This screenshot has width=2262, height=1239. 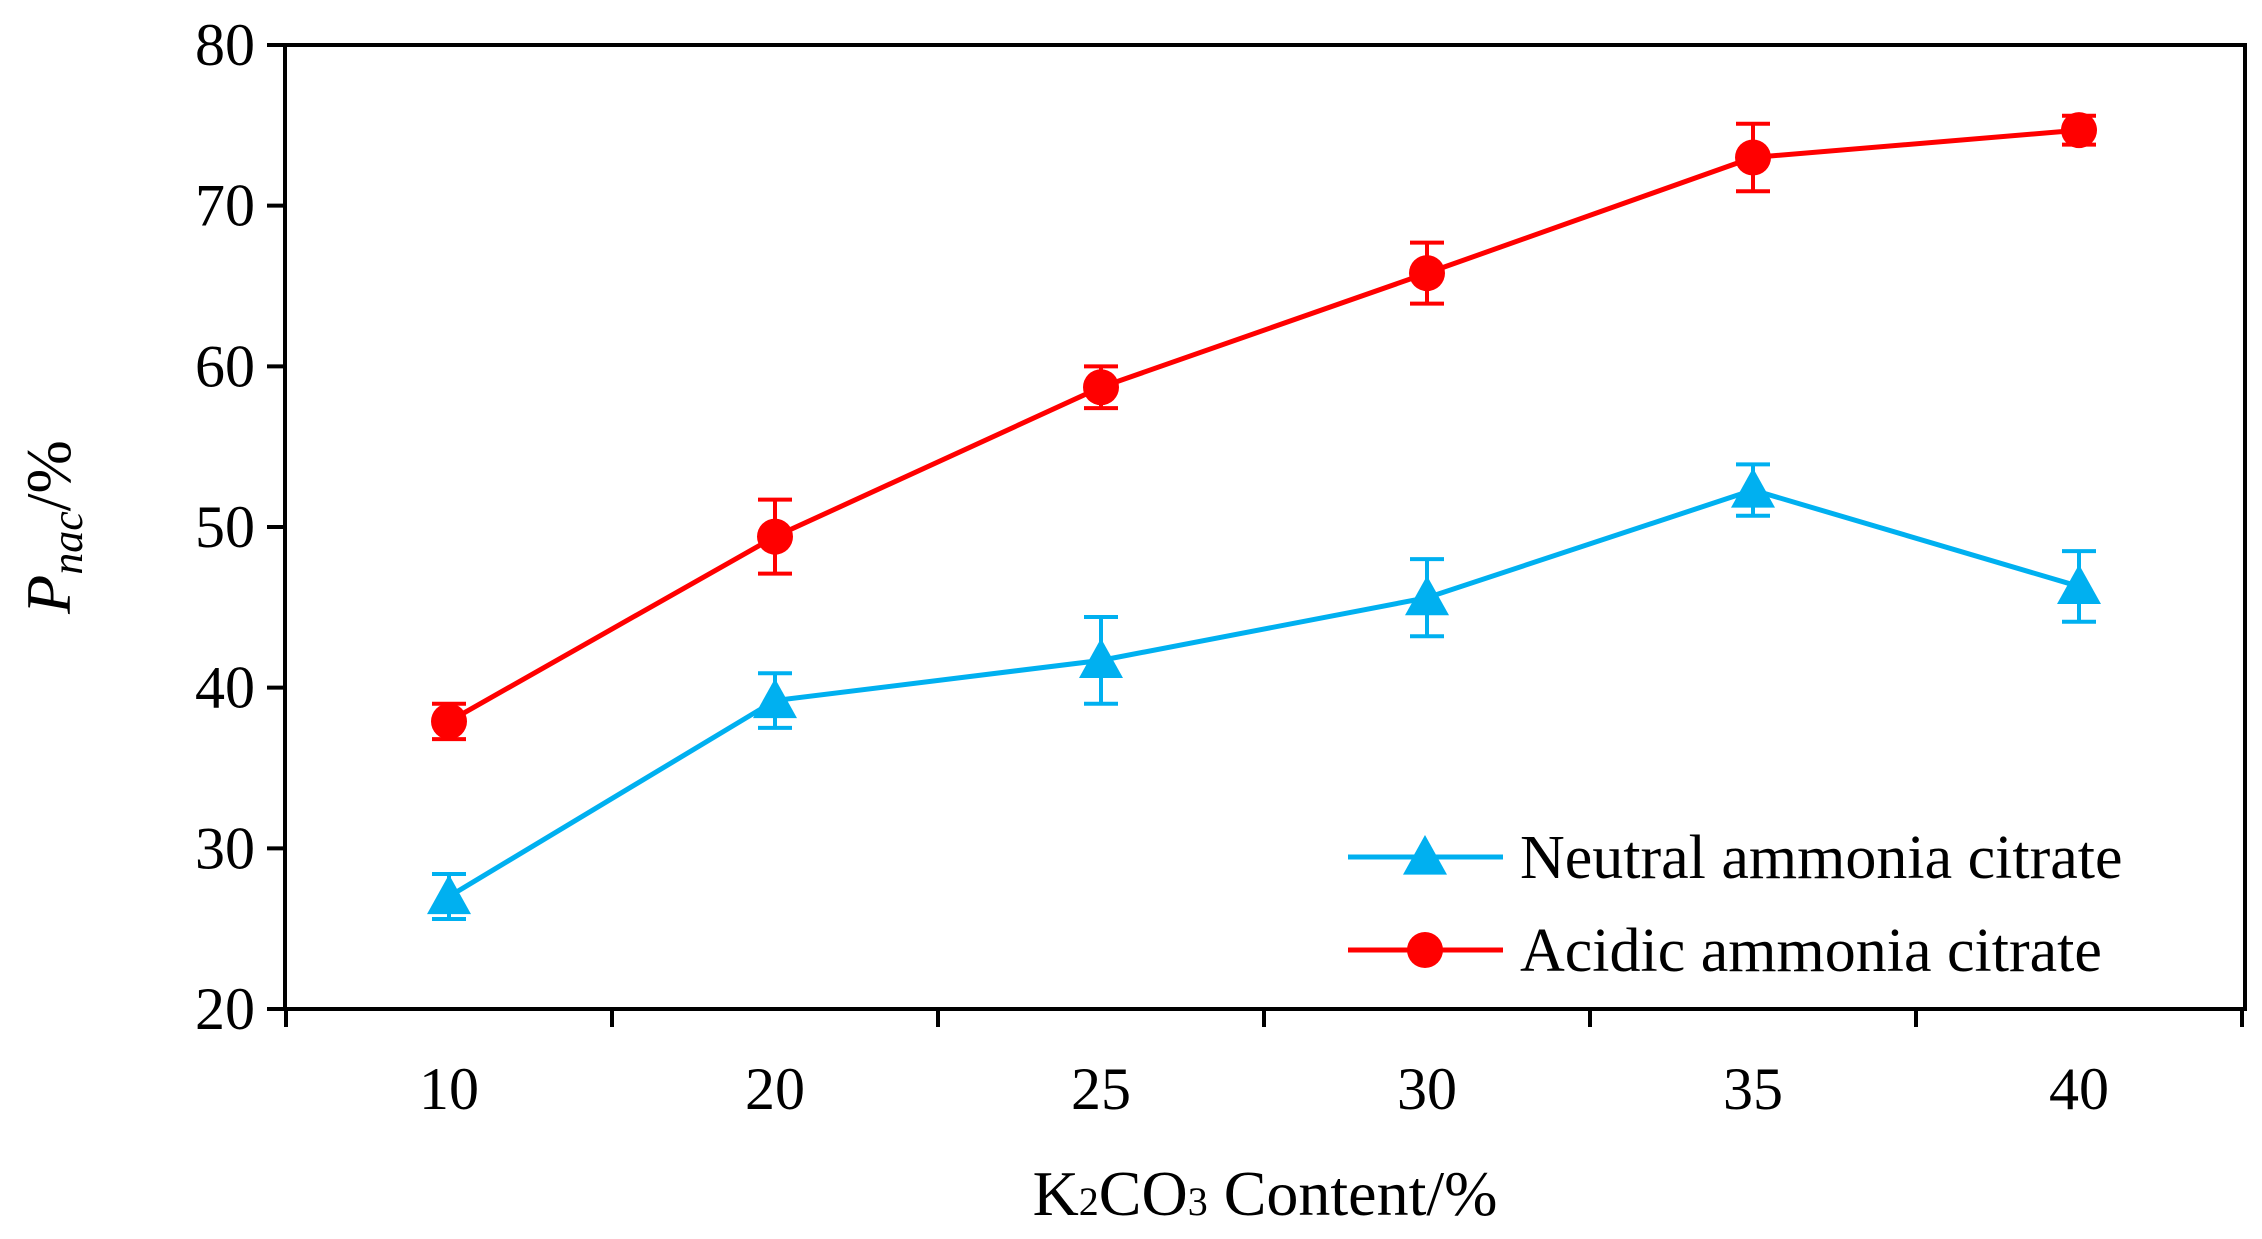 What do you see at coordinates (1425, 855) in the screenshot?
I see `legend-marker-triangle` at bounding box center [1425, 855].